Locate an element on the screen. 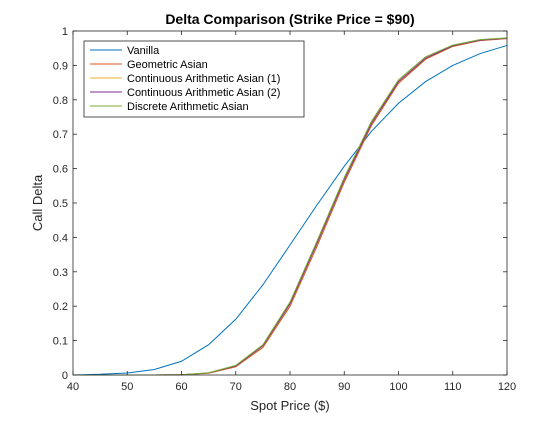 This screenshot has height=425, width=560. x-axis-title: Spot Price ($) is located at coordinates (289, 405).